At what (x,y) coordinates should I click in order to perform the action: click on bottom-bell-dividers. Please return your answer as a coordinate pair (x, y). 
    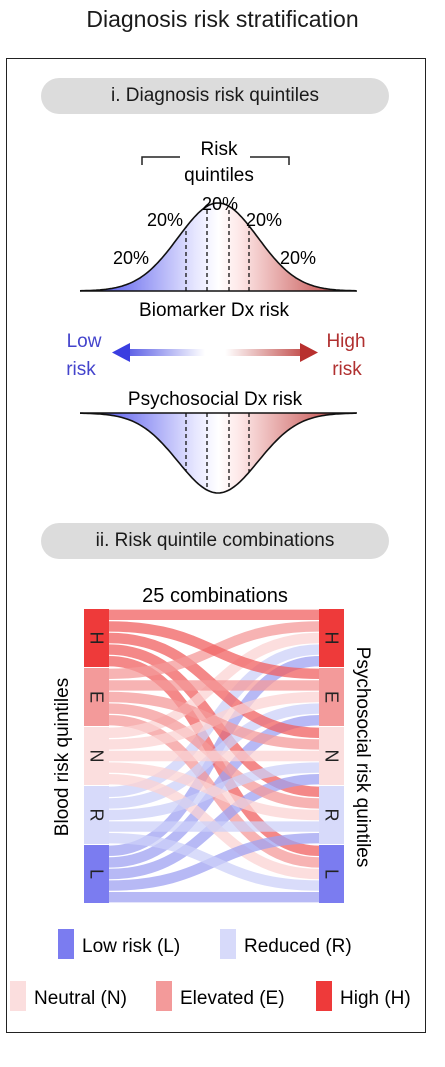
    Looking at the image, I should click on (217, 452).